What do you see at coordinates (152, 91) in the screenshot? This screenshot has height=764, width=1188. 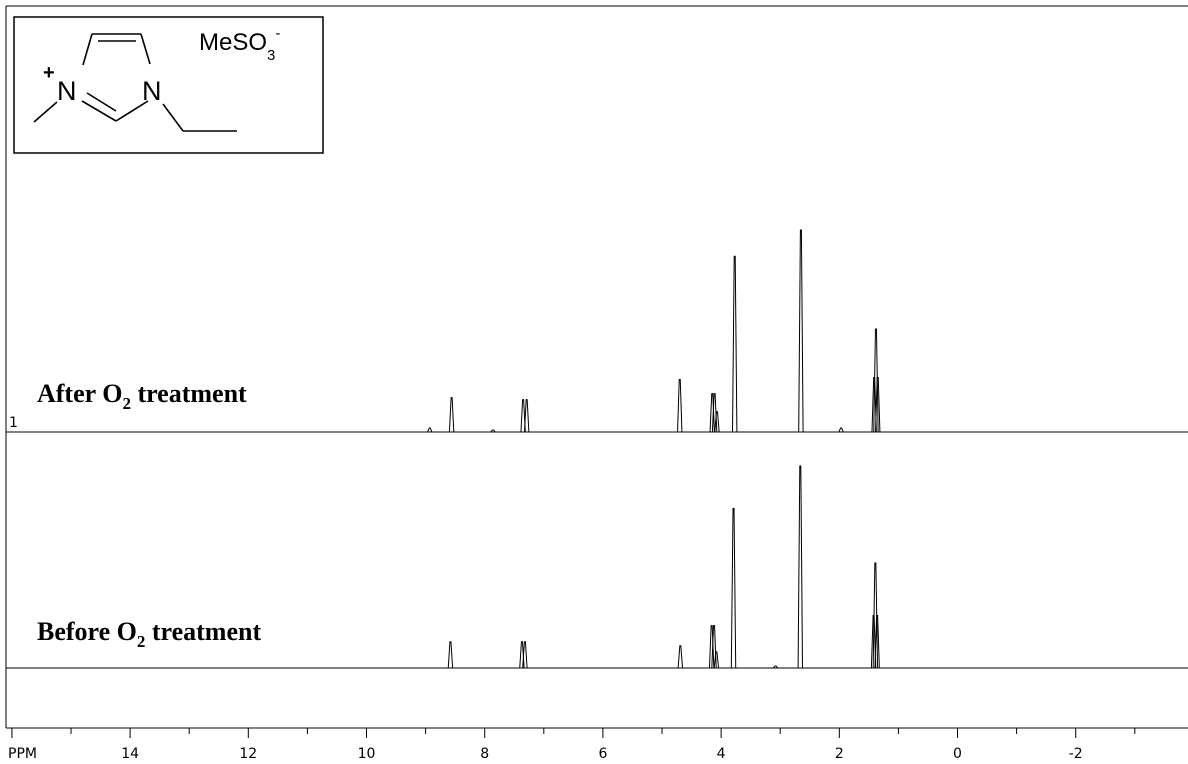 I see `atom-n3: N` at bounding box center [152, 91].